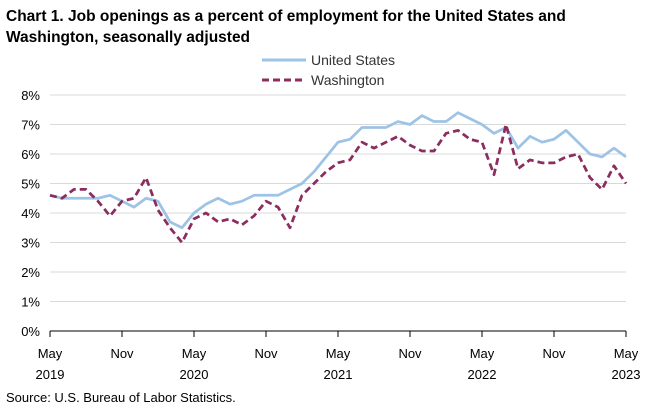 This screenshot has height=412, width=663. I want to click on y-tick-label: 4%, so click(30, 213).